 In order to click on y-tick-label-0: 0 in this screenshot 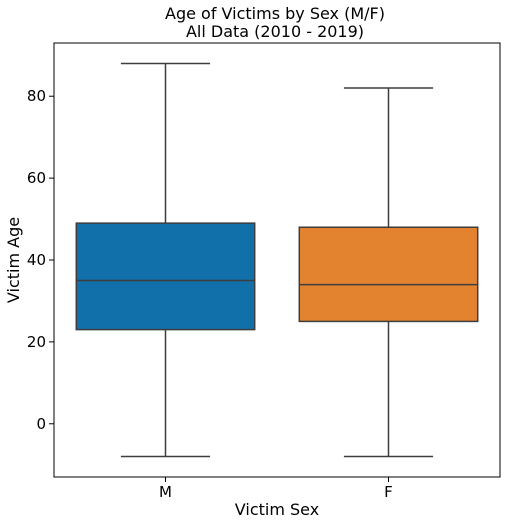, I will do `click(41, 424)`.